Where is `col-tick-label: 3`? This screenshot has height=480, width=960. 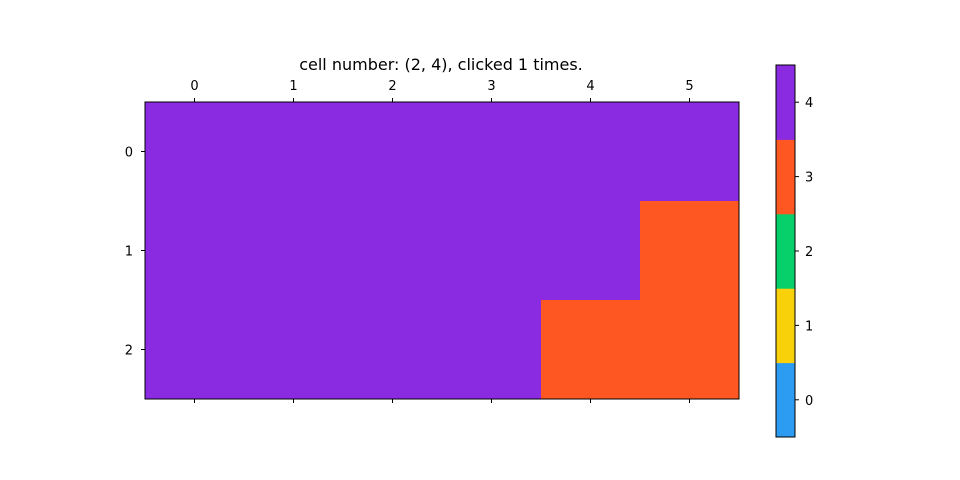
col-tick-label: 3 is located at coordinates (491, 86).